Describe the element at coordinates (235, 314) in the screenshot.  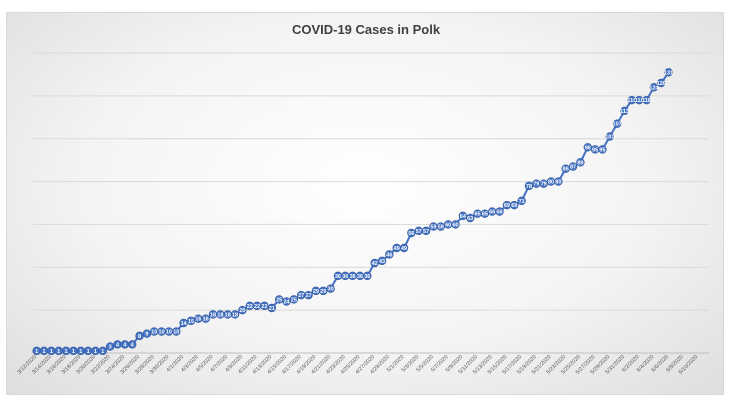
I see `data-point: 18` at that location.